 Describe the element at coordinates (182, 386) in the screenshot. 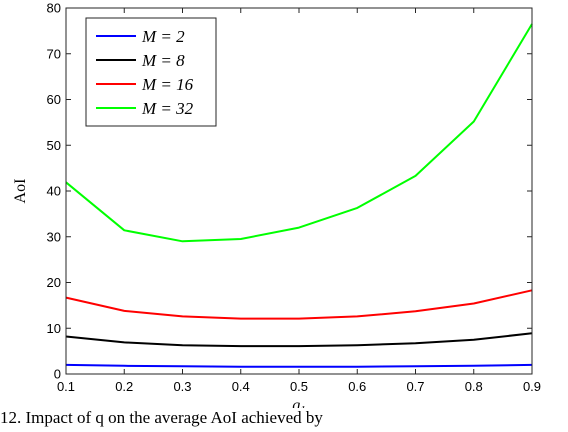

I see `x-tick-label: 0.3` at that location.